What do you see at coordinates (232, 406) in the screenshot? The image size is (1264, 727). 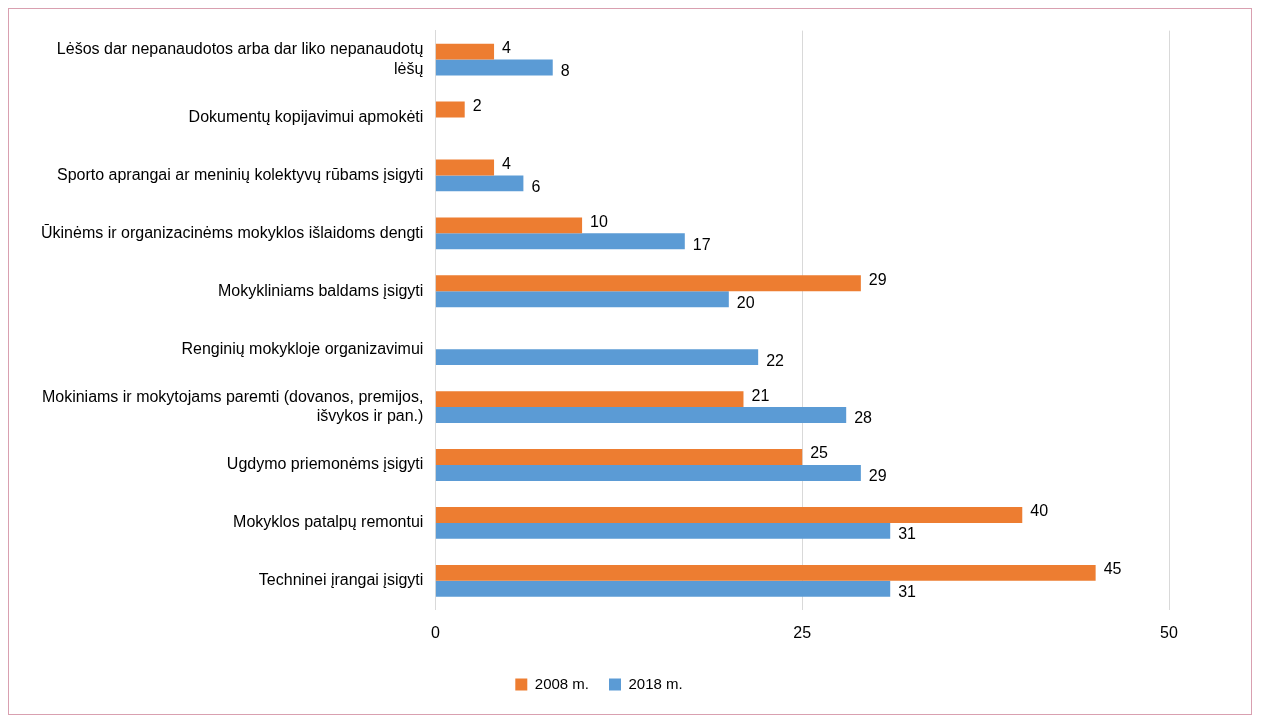 I see `y-tick-label: Mokiniams ir mokytojams paremti (dovanos, premijos, išvykos ir pan.)` at bounding box center [232, 406].